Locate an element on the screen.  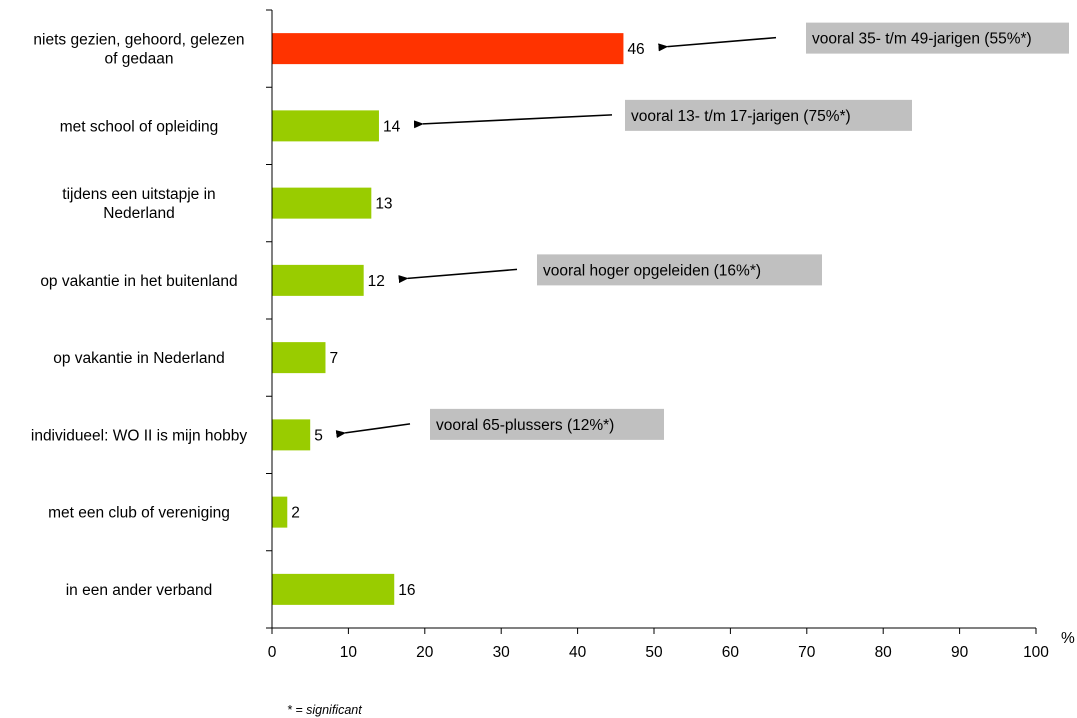
category-label: individueel: WO II is mijn hobby is located at coordinates (139, 435).